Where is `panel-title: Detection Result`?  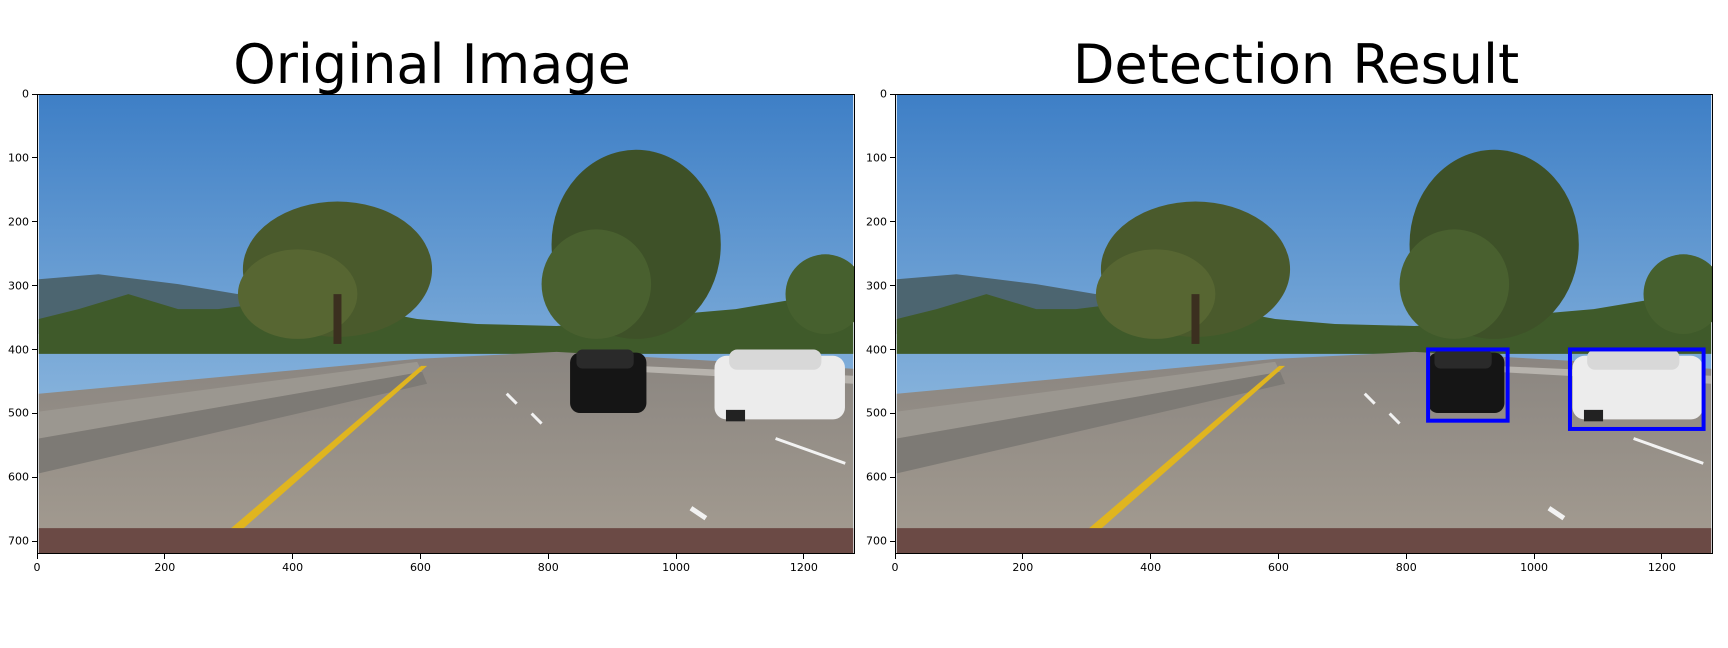 panel-title: Detection Result is located at coordinates (1296, 64).